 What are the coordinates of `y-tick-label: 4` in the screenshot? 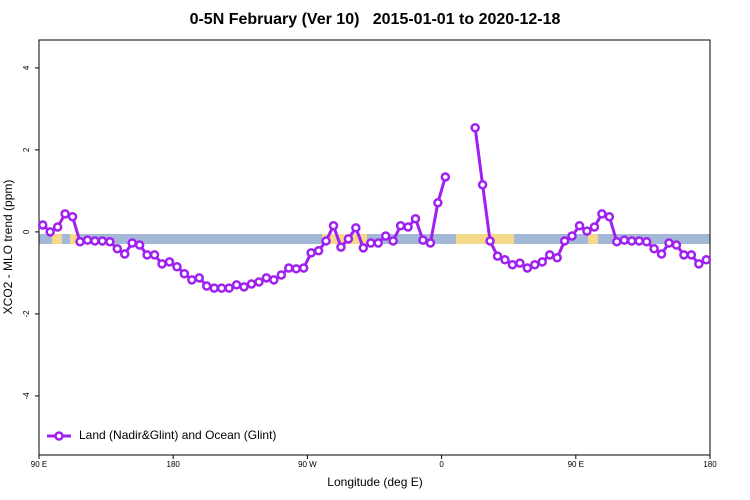 It's located at (26, 67).